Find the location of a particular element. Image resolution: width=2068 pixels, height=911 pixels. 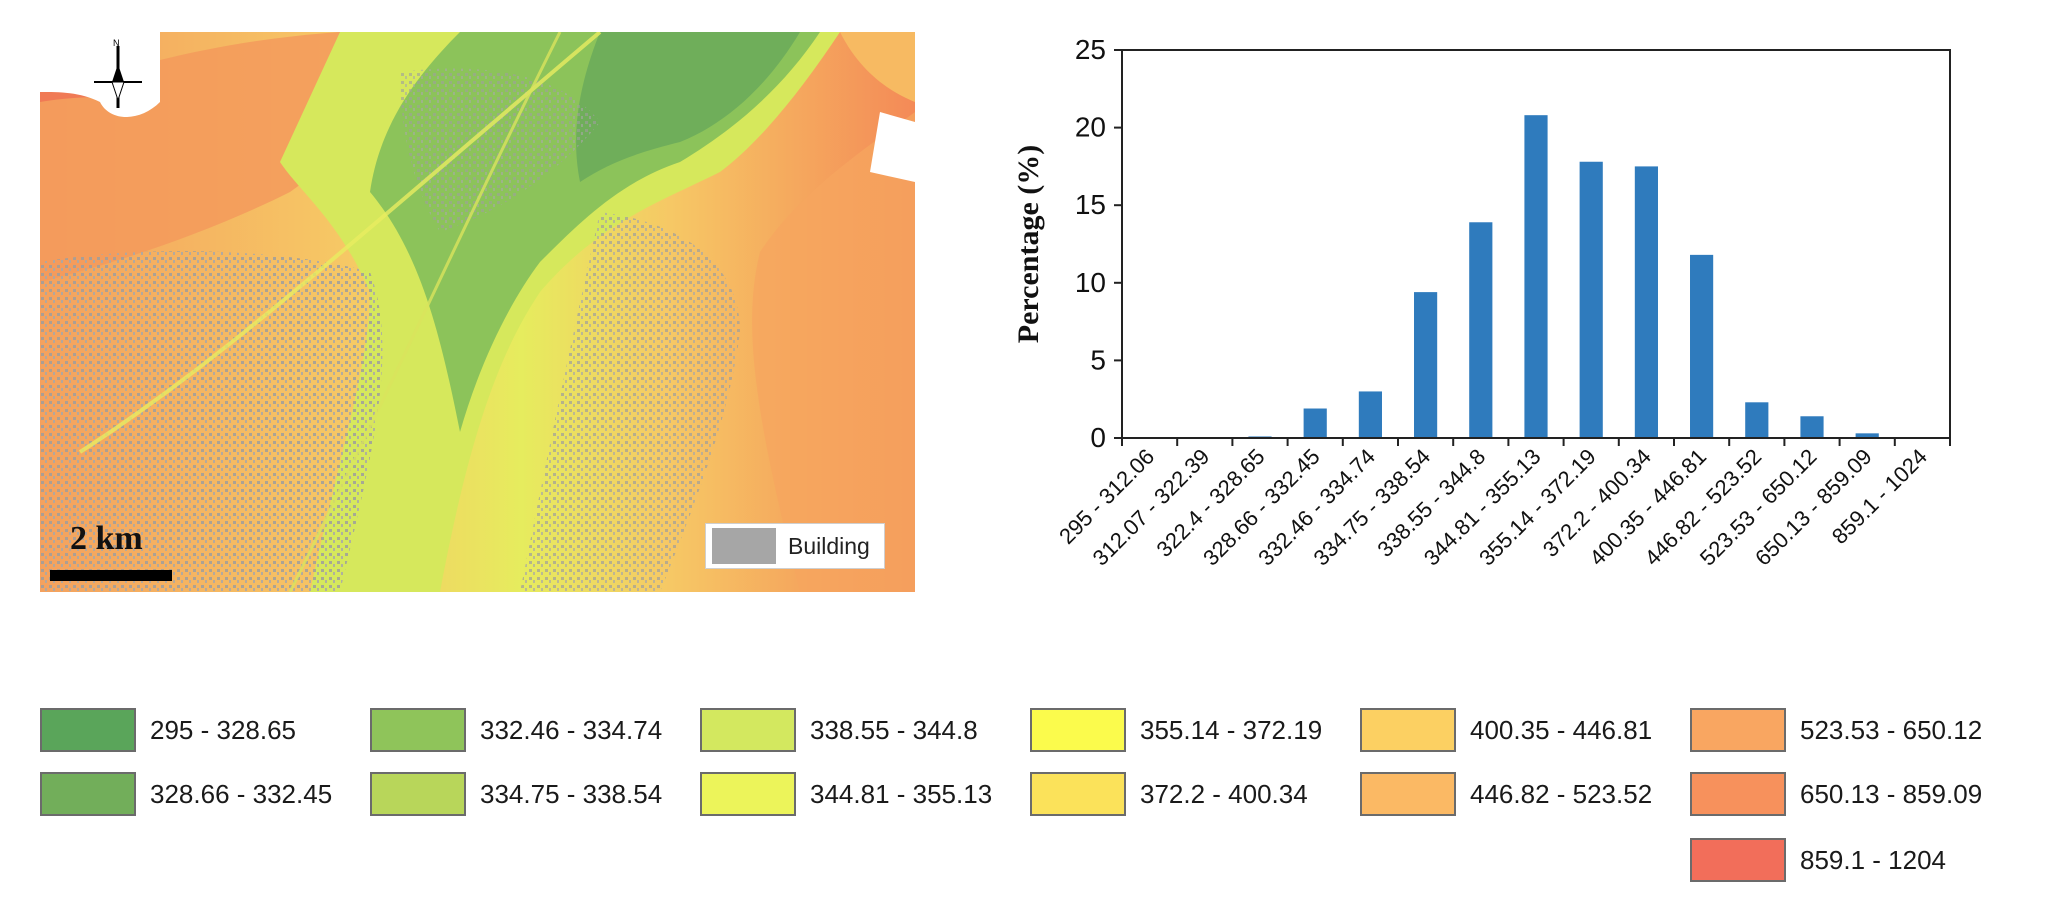

legend-item: 355.14 - 372.19 is located at coordinates (1176, 730).